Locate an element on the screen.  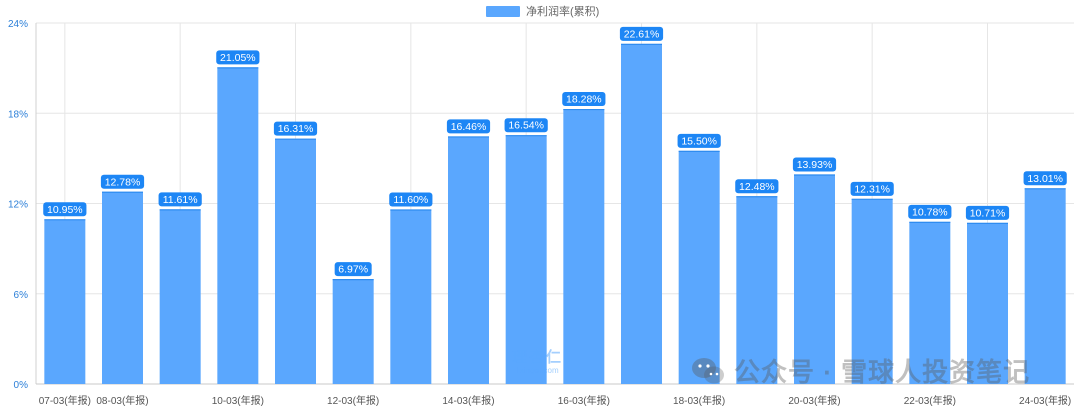
wechat-watermark-text: 公众号 · 雪球人投资笔记 is located at coordinates (882, 372).